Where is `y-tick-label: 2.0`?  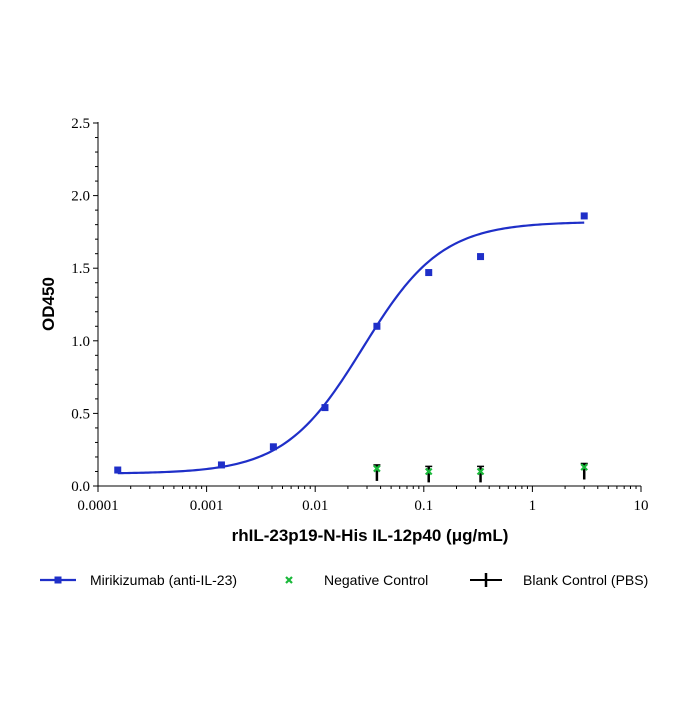 y-tick-label: 2.0 is located at coordinates (80, 197).